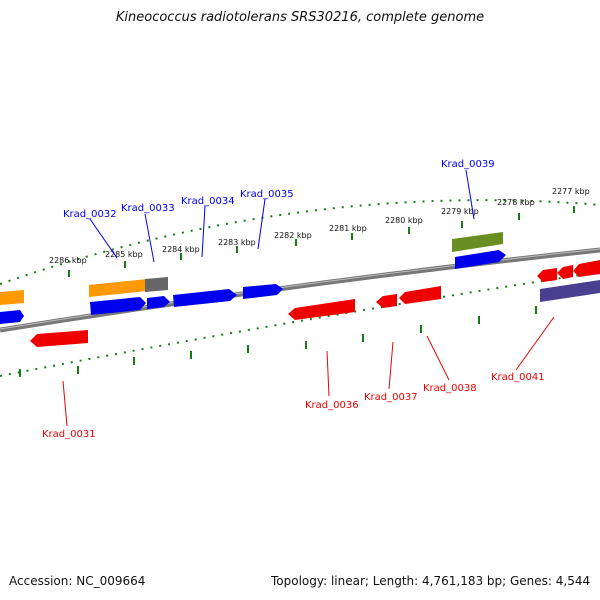  Describe the element at coordinates (518, 377) in the screenshot. I see `gene-label: Krad_0041` at that location.